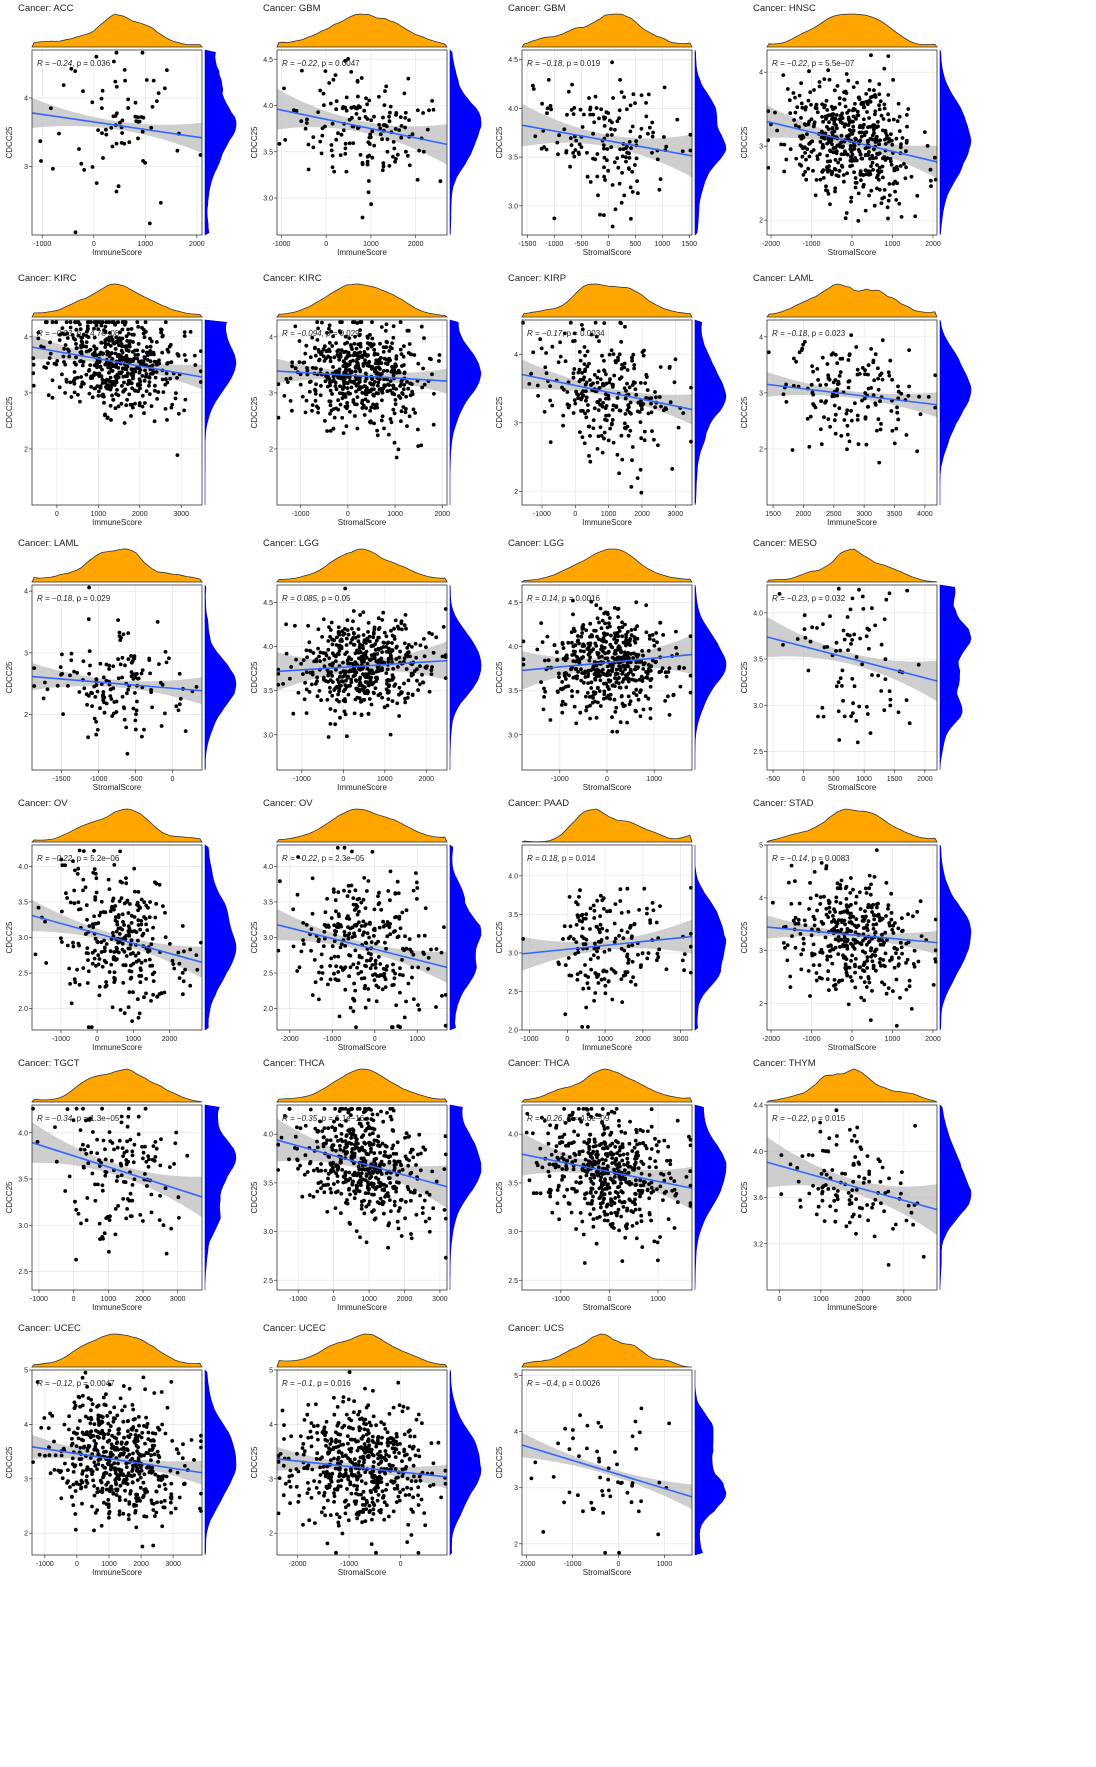 This screenshot has height=1767, width=1096. I want to click on y-density, so click(220, 412).